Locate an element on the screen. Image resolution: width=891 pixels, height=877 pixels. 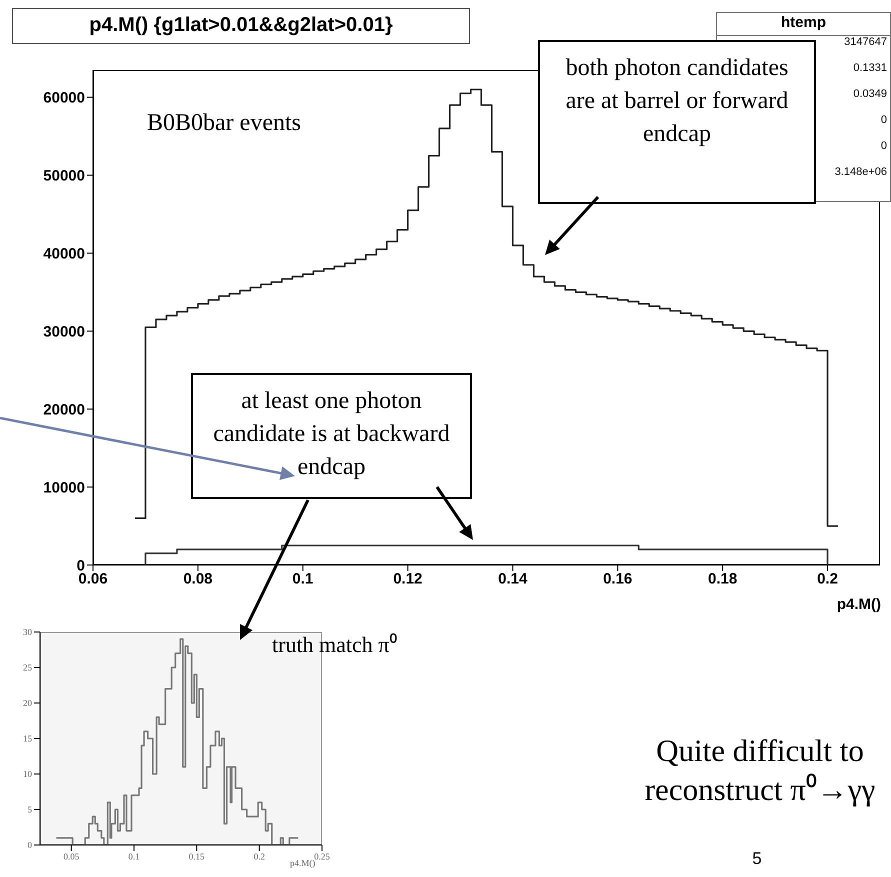
text: 3147647 is located at coordinates (865, 42).